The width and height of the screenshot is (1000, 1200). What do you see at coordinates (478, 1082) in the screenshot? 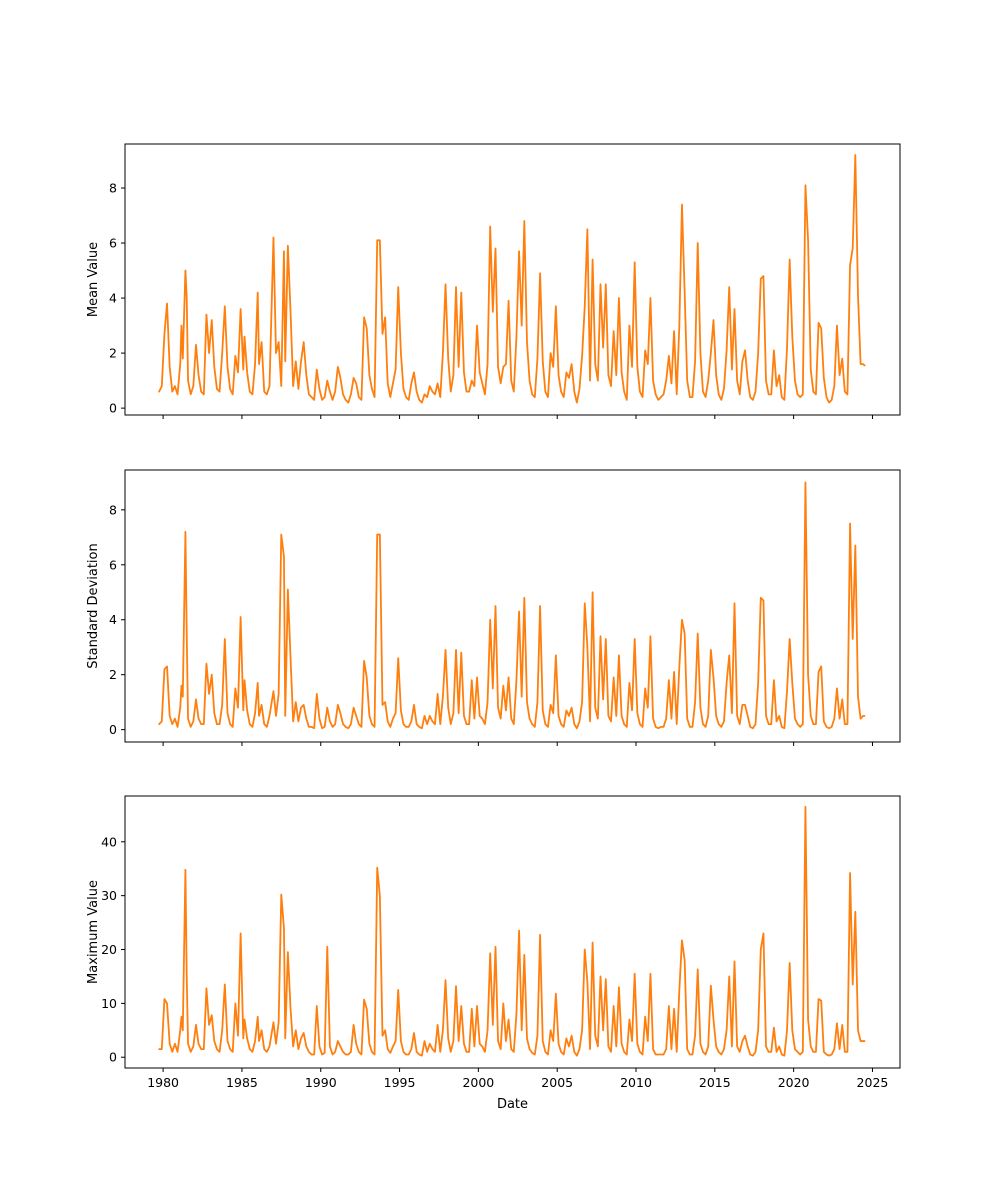
I see `x-tick-label: 2000` at bounding box center [478, 1082].